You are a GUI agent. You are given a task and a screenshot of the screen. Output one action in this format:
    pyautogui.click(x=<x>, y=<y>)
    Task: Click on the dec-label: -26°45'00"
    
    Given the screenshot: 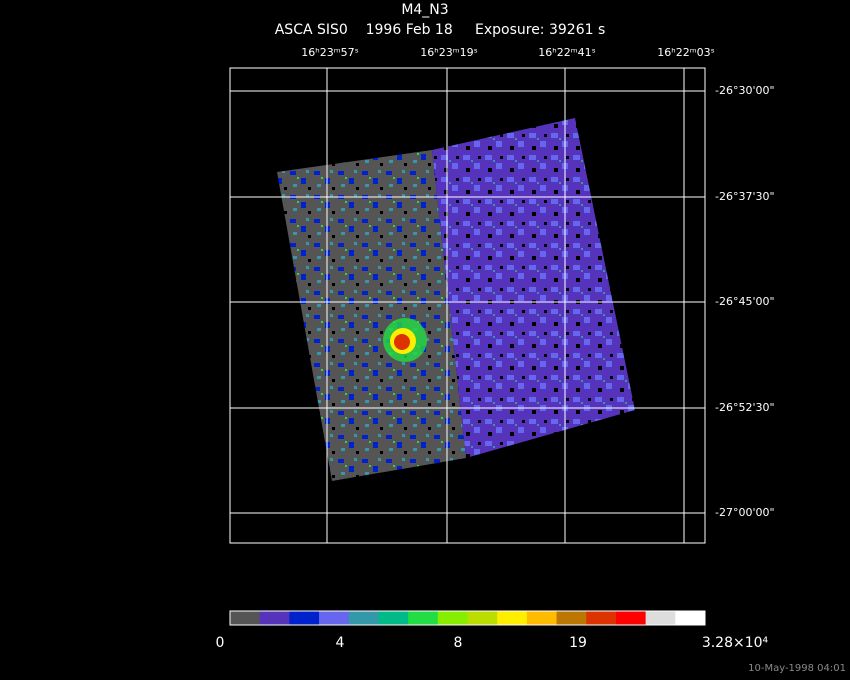 What is the action you would take?
    pyautogui.click(x=745, y=301)
    